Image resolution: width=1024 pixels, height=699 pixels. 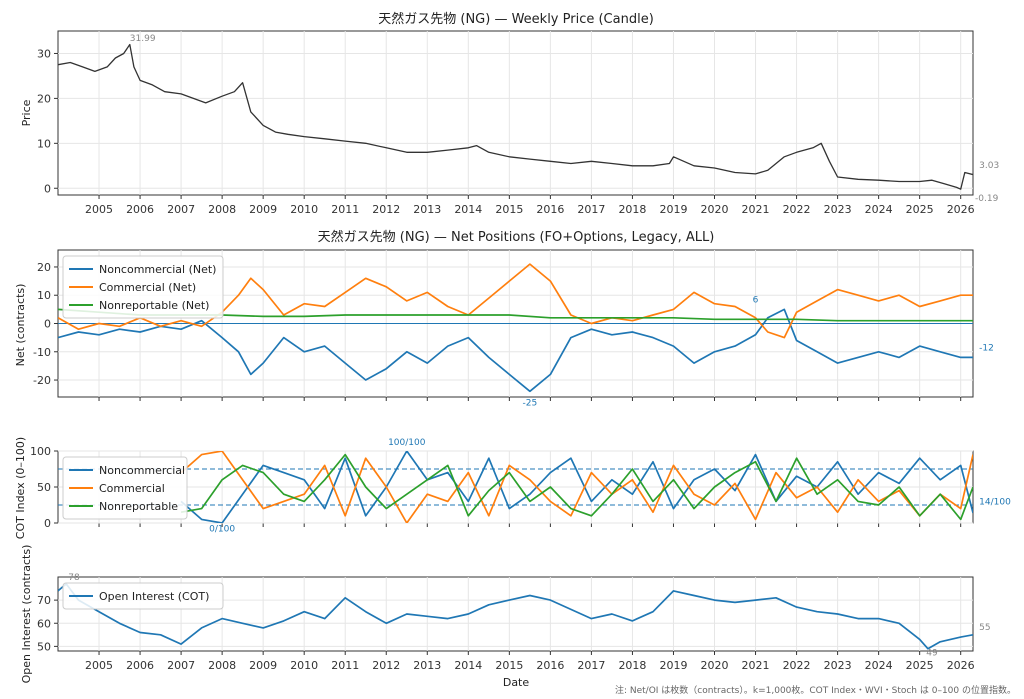 What do you see at coordinates (44, 53) in the screenshot?
I see `y-tick-label: 30` at bounding box center [44, 53].